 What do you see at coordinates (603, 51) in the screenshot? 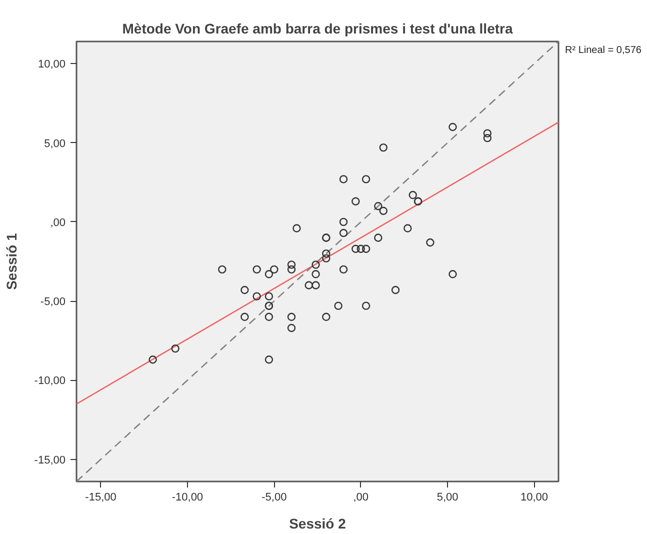
I see `text: R² Lineal = 0,576` at bounding box center [603, 51].